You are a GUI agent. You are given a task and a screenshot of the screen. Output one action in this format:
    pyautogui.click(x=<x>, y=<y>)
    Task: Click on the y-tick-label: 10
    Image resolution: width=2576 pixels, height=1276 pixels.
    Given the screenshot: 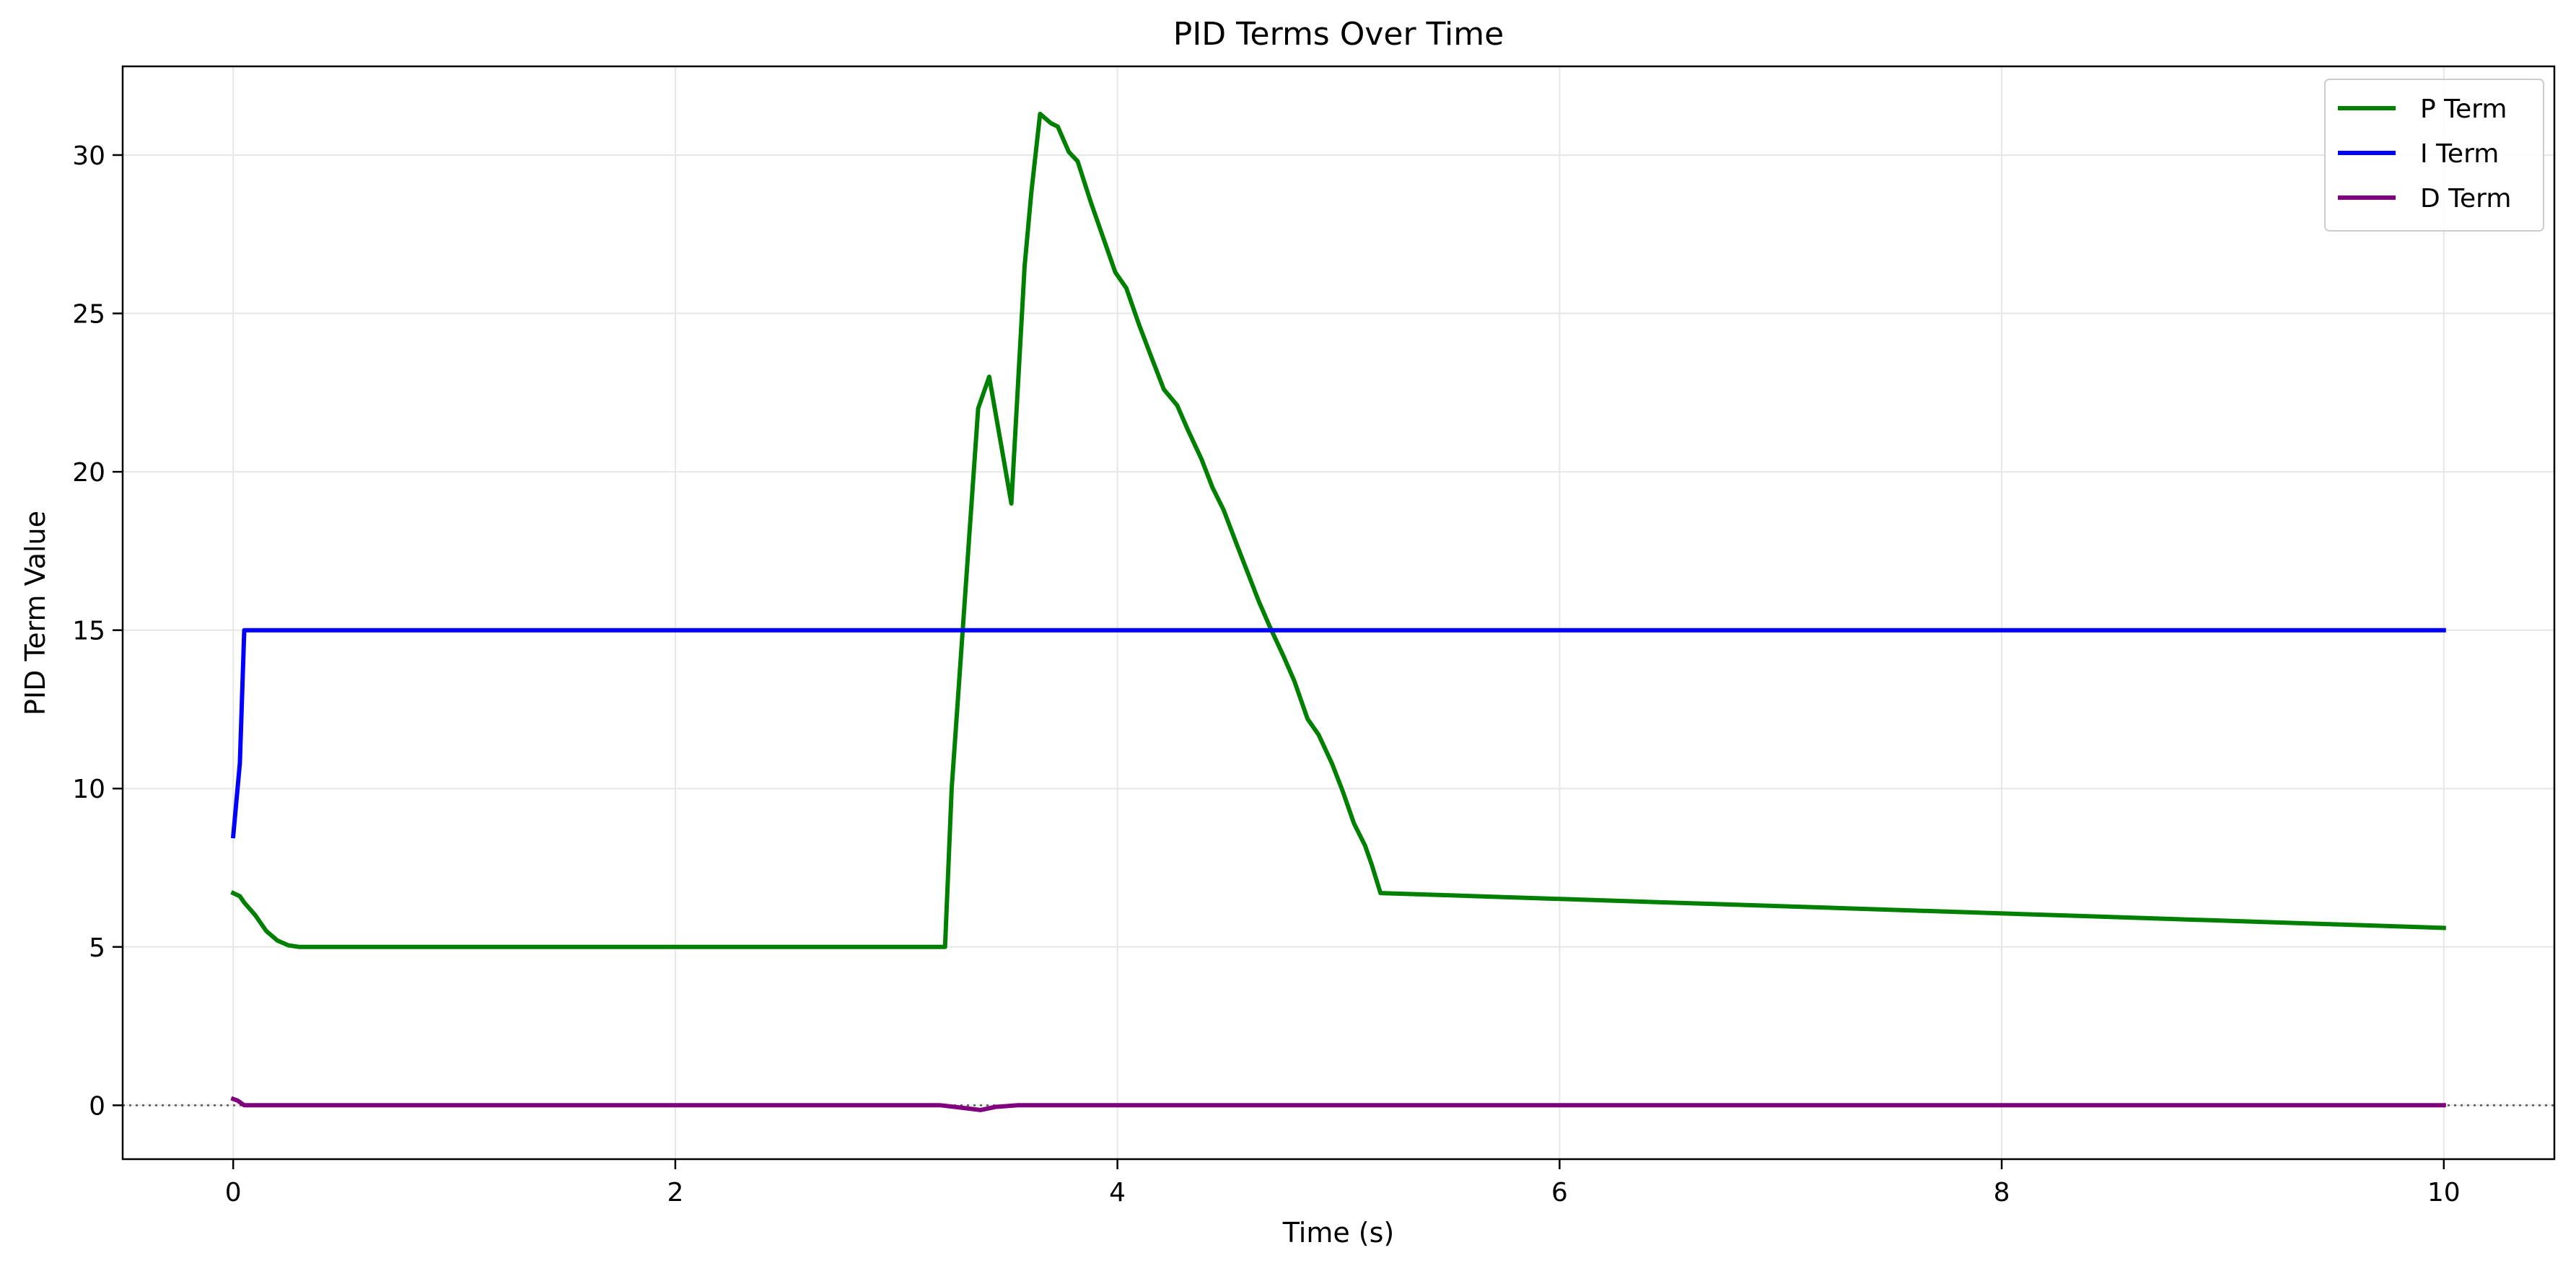 What is the action you would take?
    pyautogui.click(x=88, y=790)
    